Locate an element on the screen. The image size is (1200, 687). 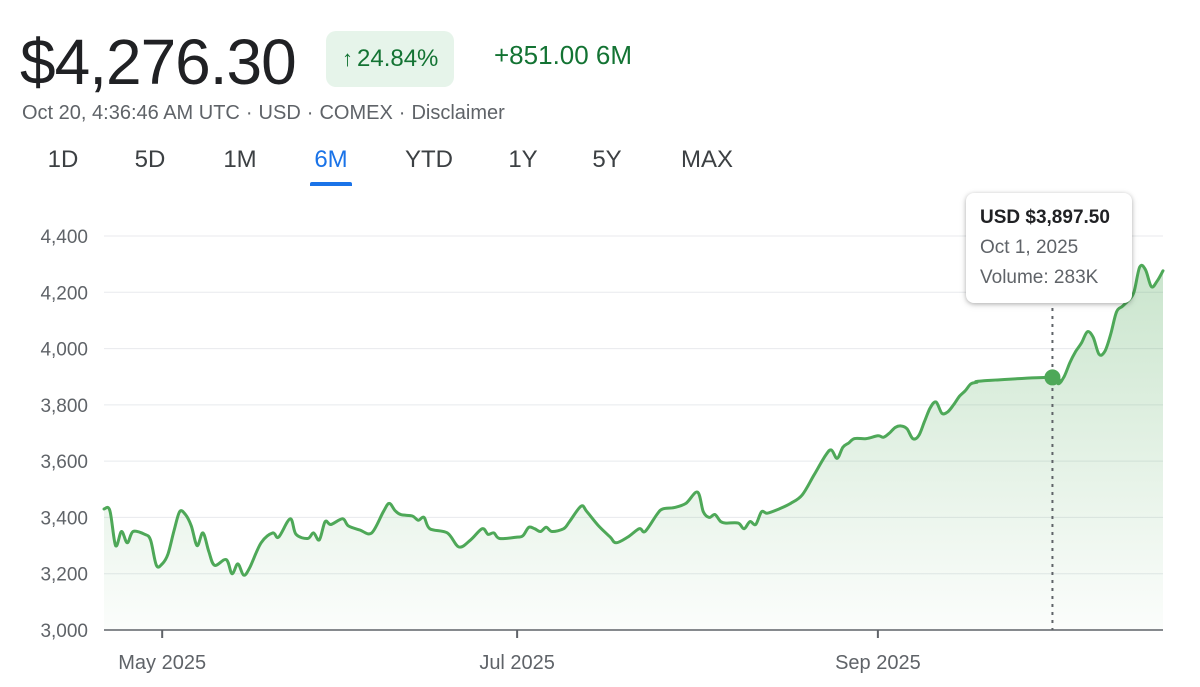
tab-1m: 1M is located at coordinates (240, 159).